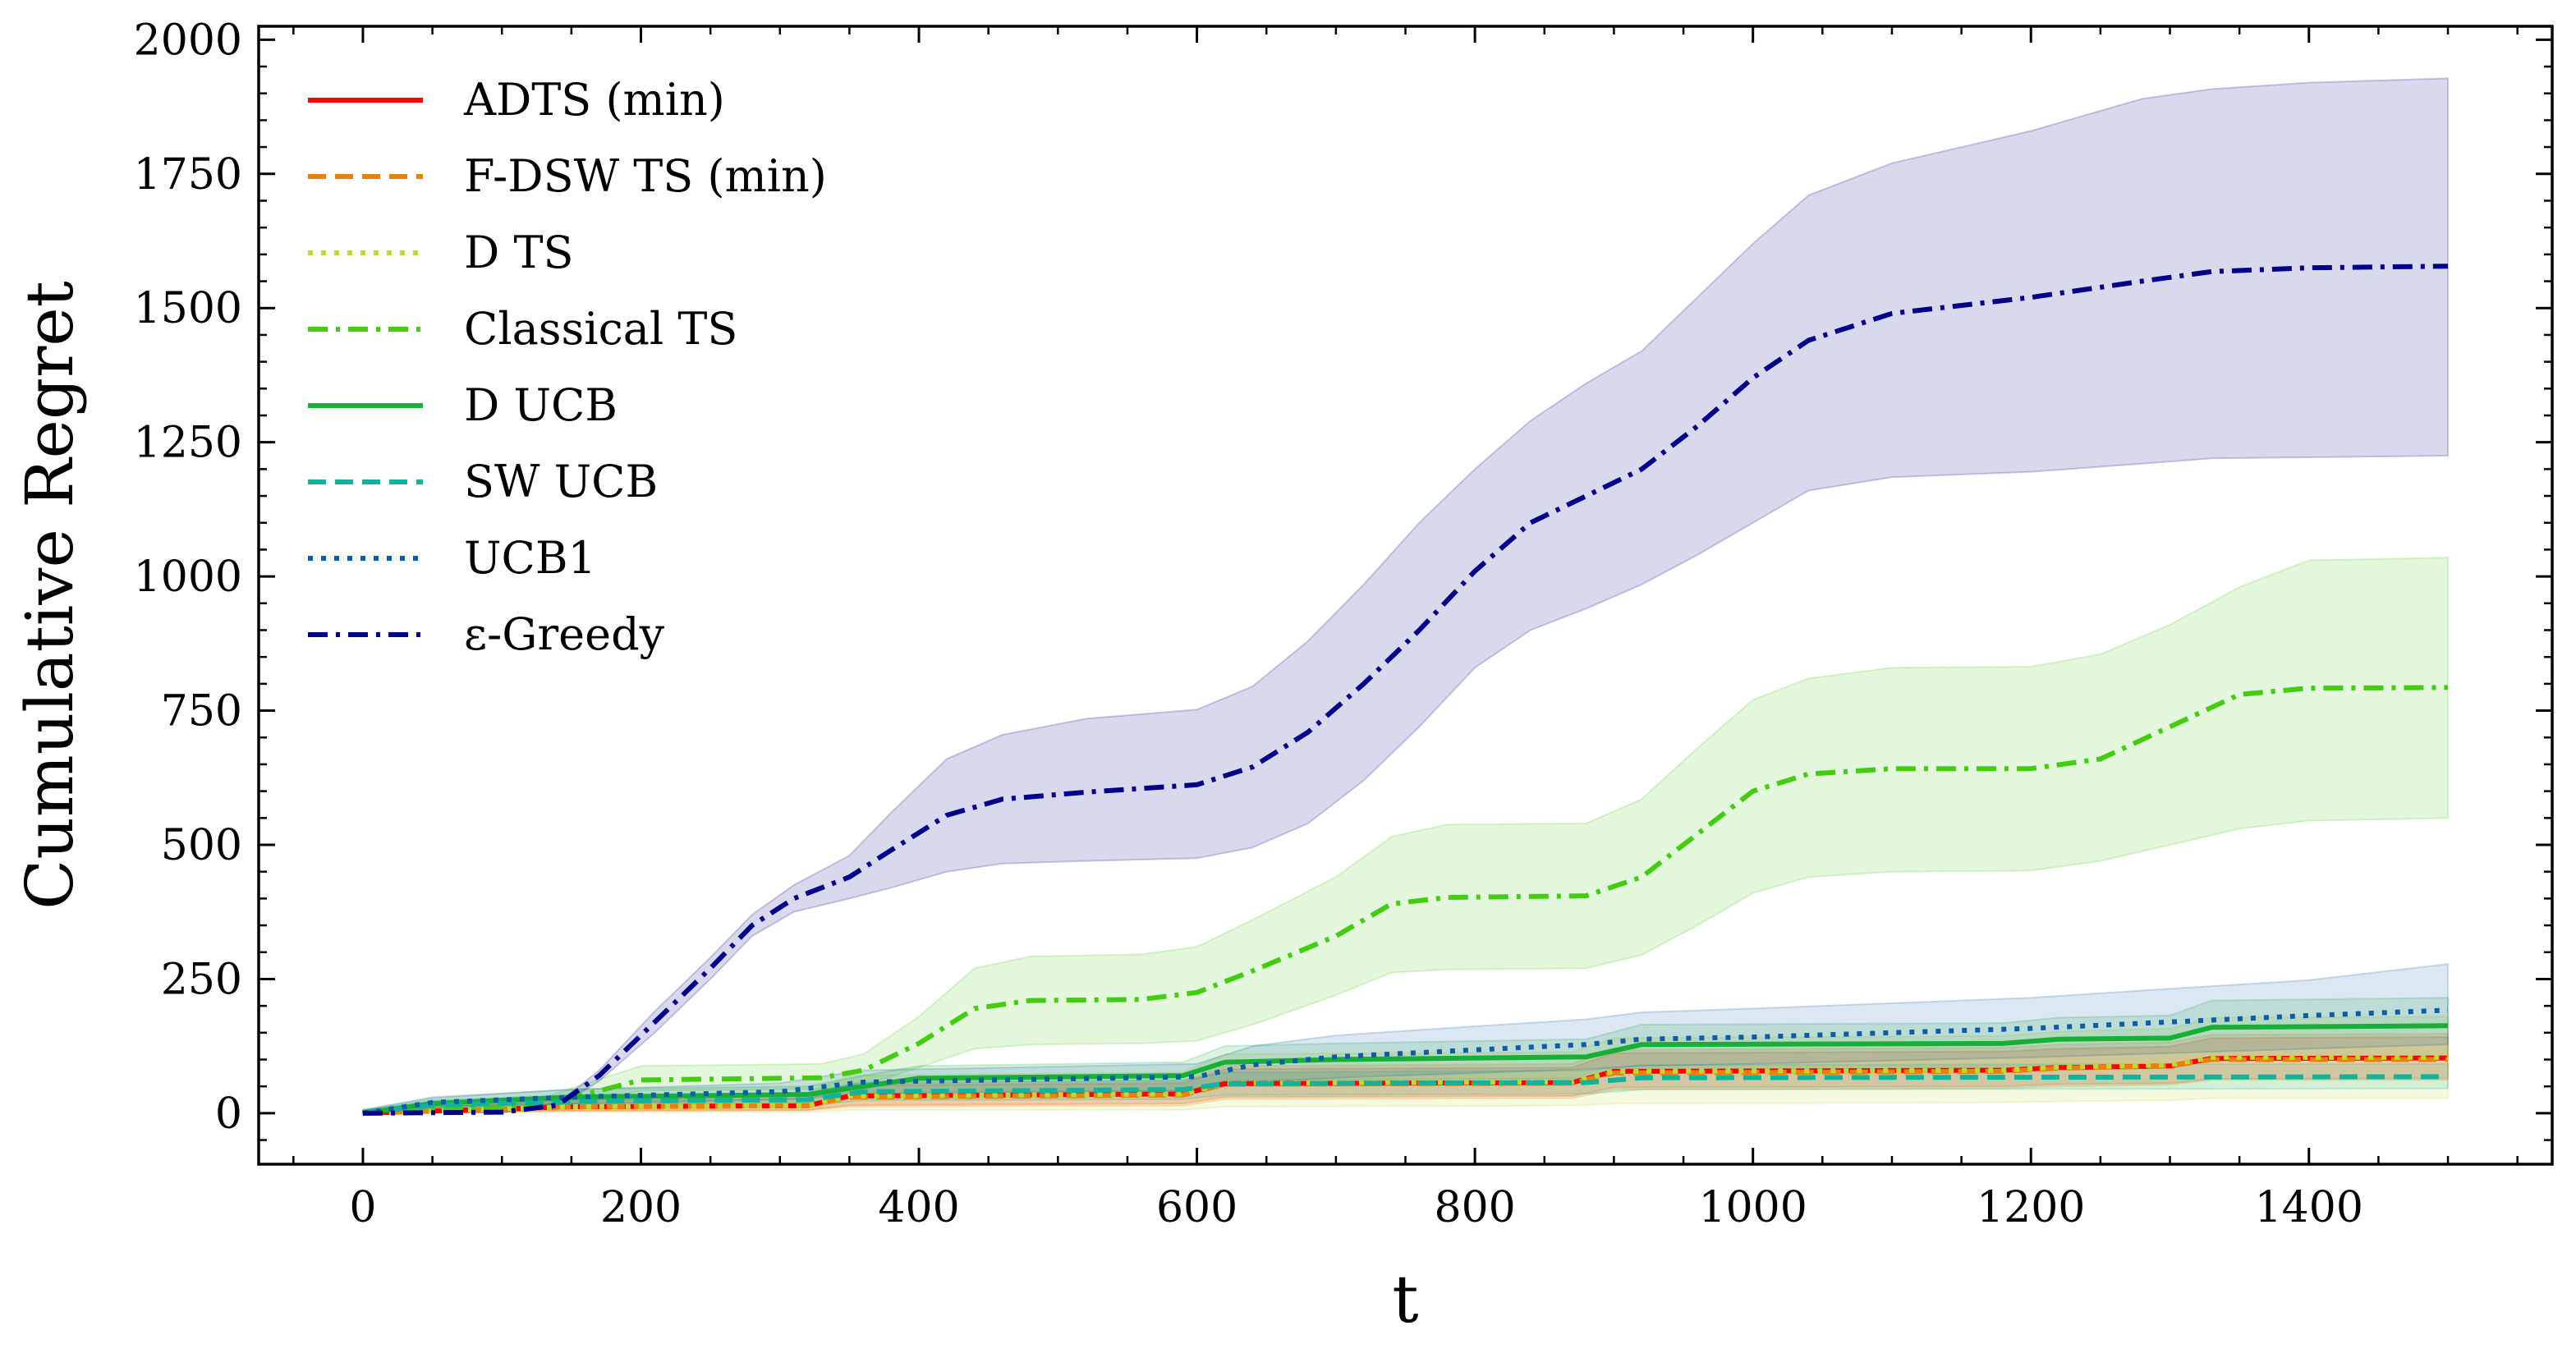  Describe the element at coordinates (201, 711) in the screenshot. I see `y-tick-label: 750` at that location.